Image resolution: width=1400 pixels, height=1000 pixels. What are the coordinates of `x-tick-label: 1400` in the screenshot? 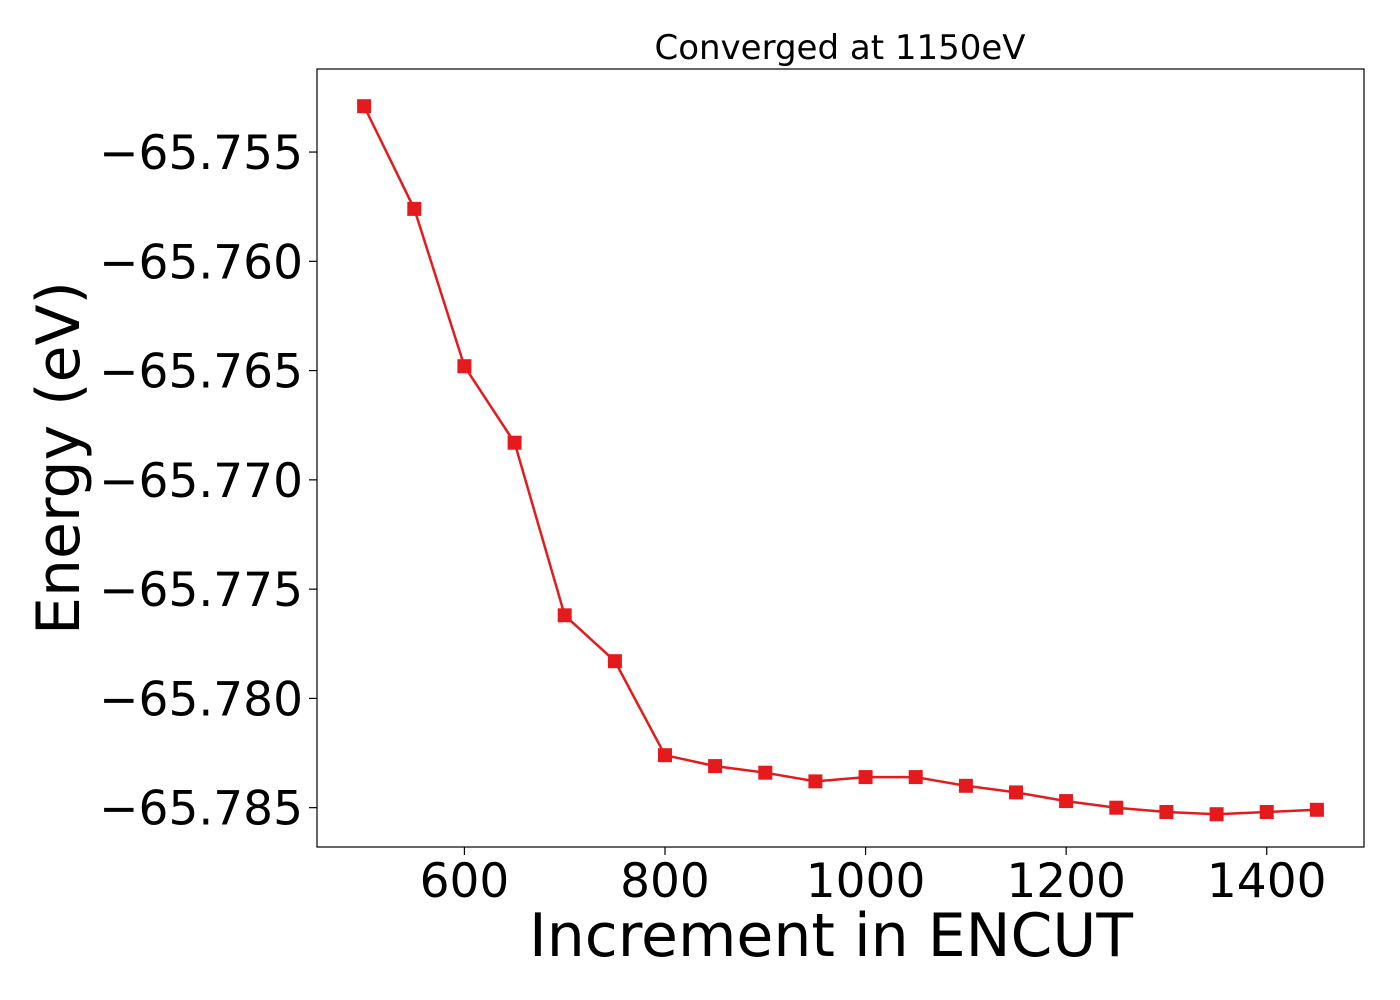 It's located at (1267, 881).